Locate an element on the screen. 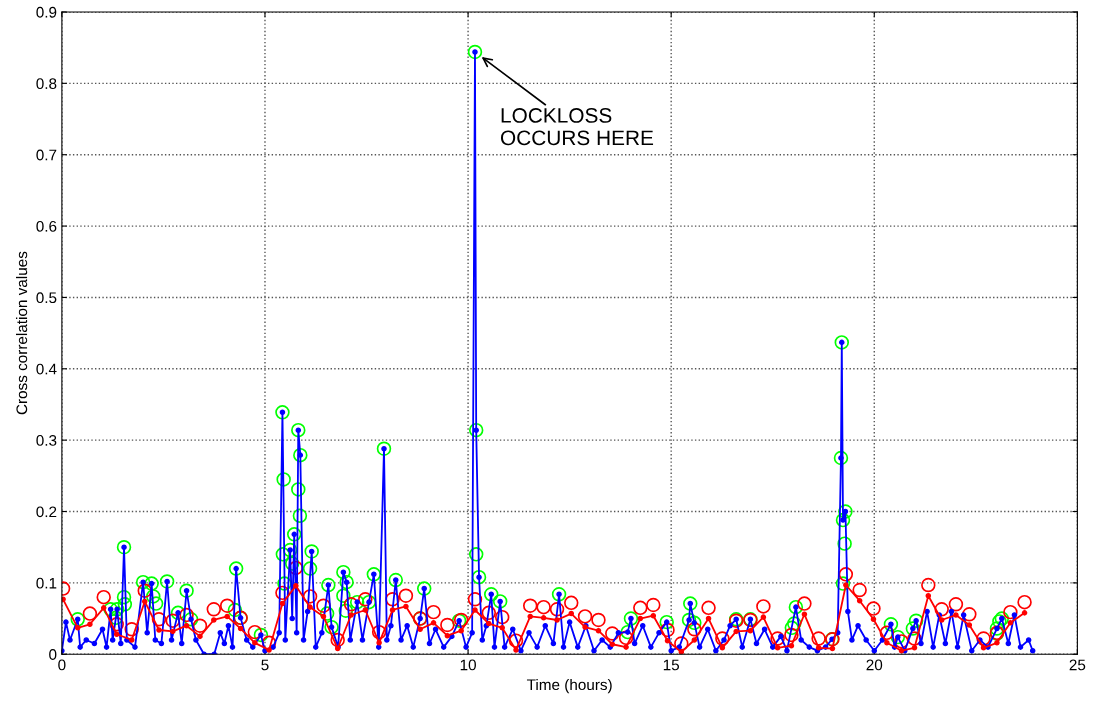 This screenshot has width=1105, height=705. annotation: LOCKLOSS OCCURS HERE is located at coordinates (577, 127).